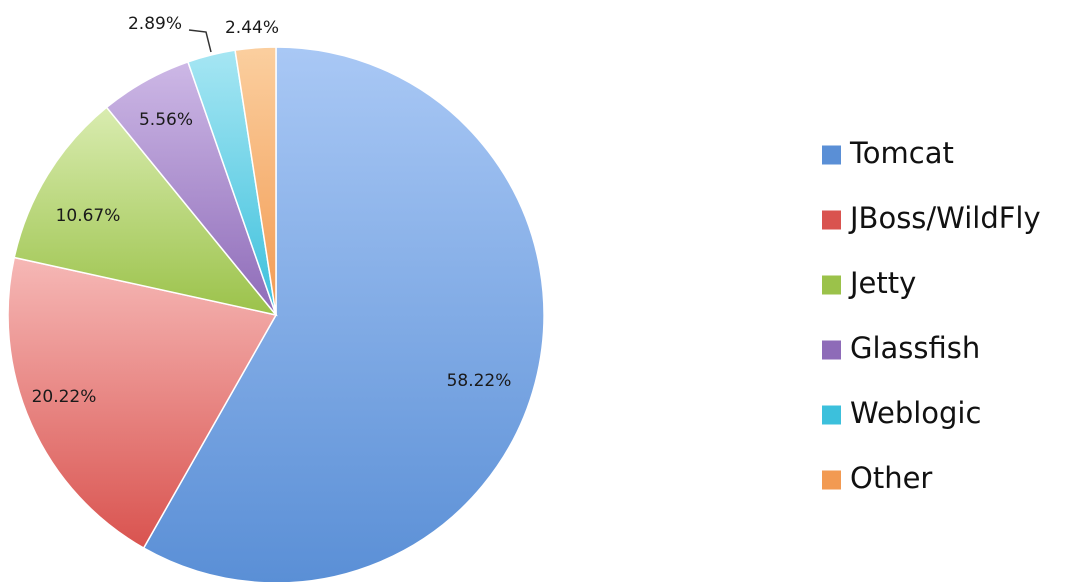  Describe the element at coordinates (831, 220) in the screenshot. I see `legend-swatch-jboss-wildfly` at that location.